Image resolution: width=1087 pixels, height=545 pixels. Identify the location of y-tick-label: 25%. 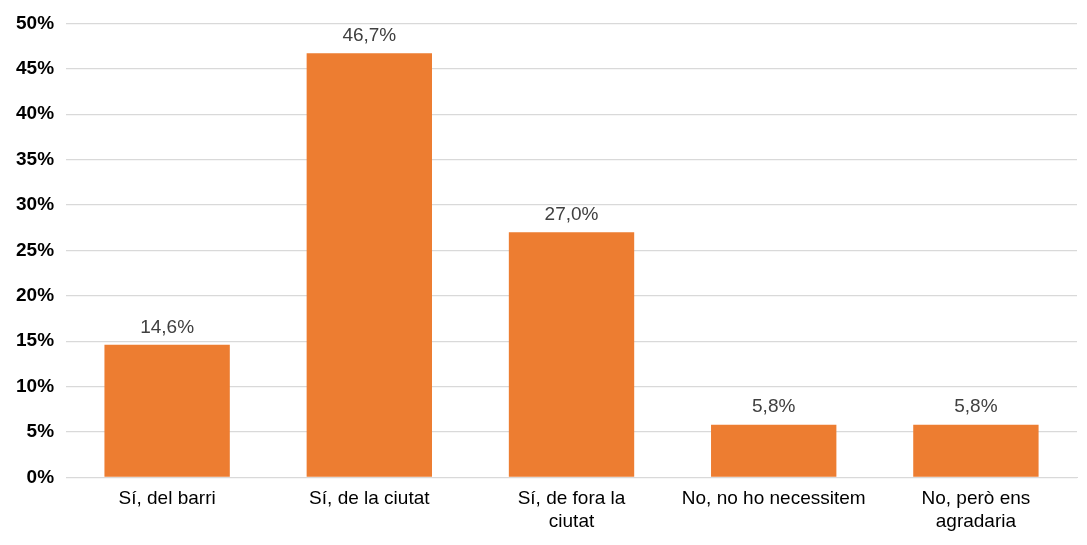
(35, 249).